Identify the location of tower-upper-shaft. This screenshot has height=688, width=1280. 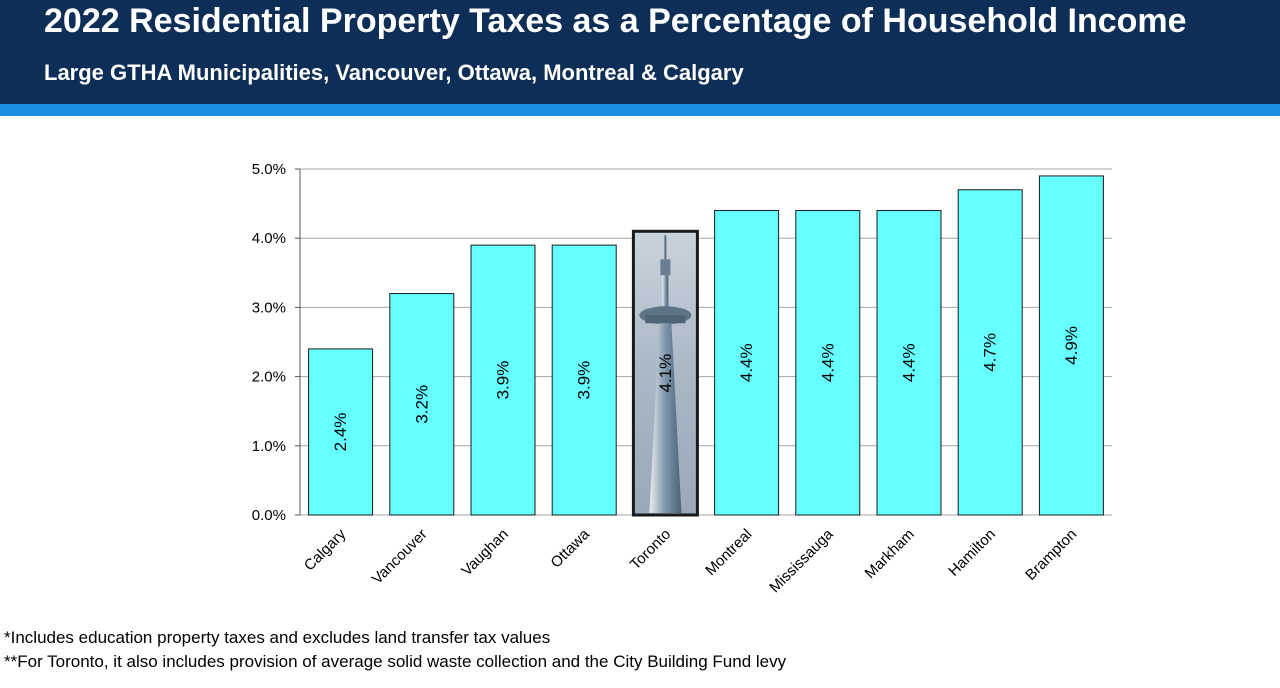
(665, 292).